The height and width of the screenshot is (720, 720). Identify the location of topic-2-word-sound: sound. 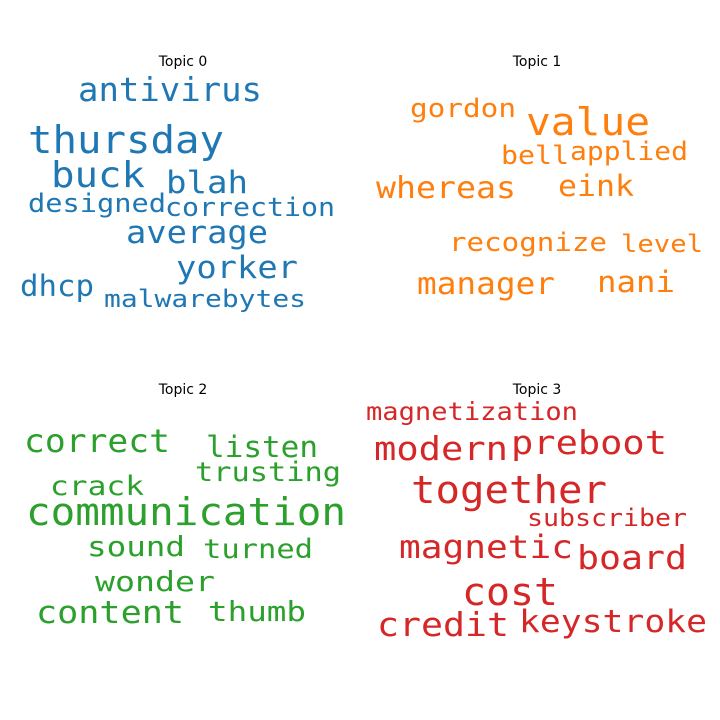
(136, 546).